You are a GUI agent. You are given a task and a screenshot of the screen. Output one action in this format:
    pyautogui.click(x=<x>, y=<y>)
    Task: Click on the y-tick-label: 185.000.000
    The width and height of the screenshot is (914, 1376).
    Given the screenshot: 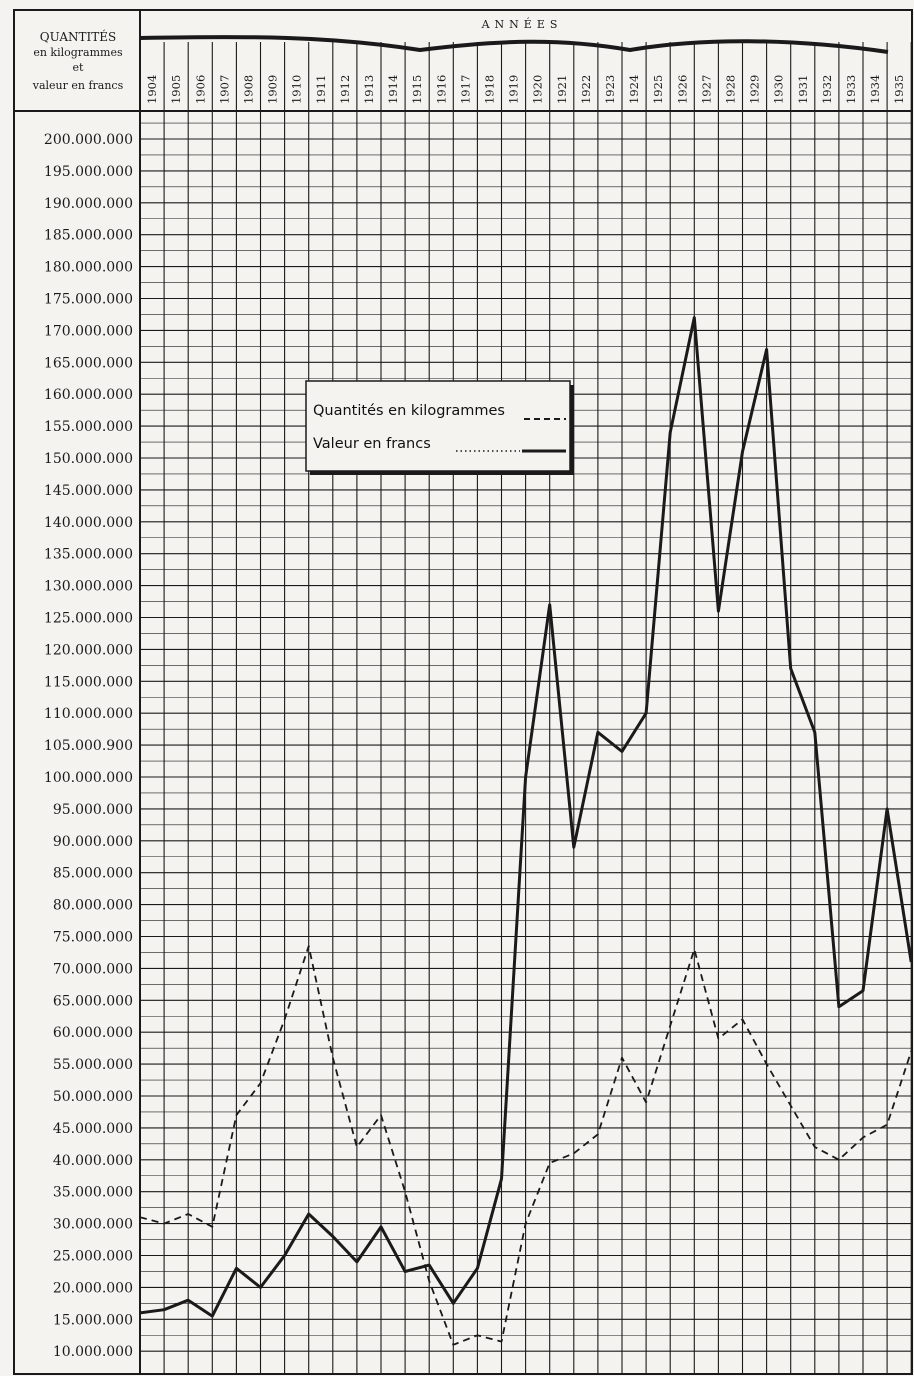 What is the action you would take?
    pyautogui.click(x=88, y=236)
    